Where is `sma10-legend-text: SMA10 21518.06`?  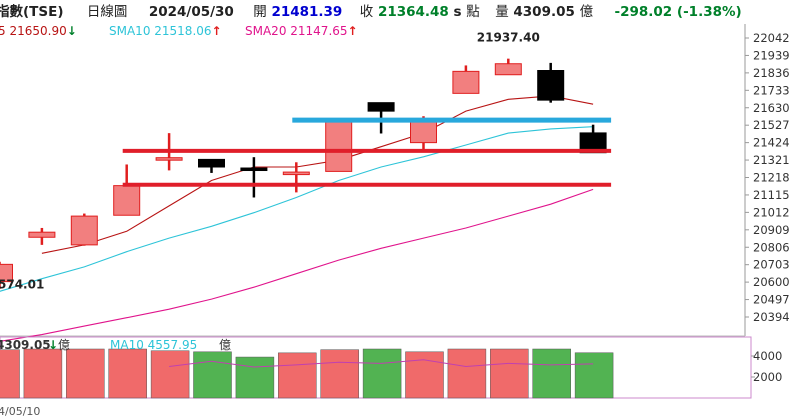
sma10-legend-text: SMA10 21518.06 is located at coordinates (160, 31).